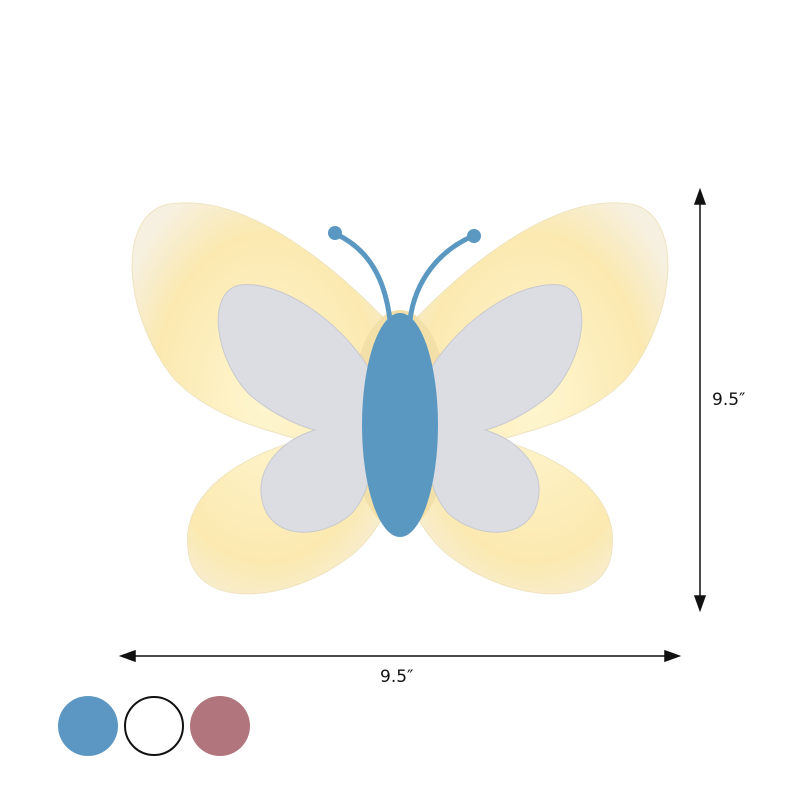  I want to click on color-swatch-white, so click(154, 726).